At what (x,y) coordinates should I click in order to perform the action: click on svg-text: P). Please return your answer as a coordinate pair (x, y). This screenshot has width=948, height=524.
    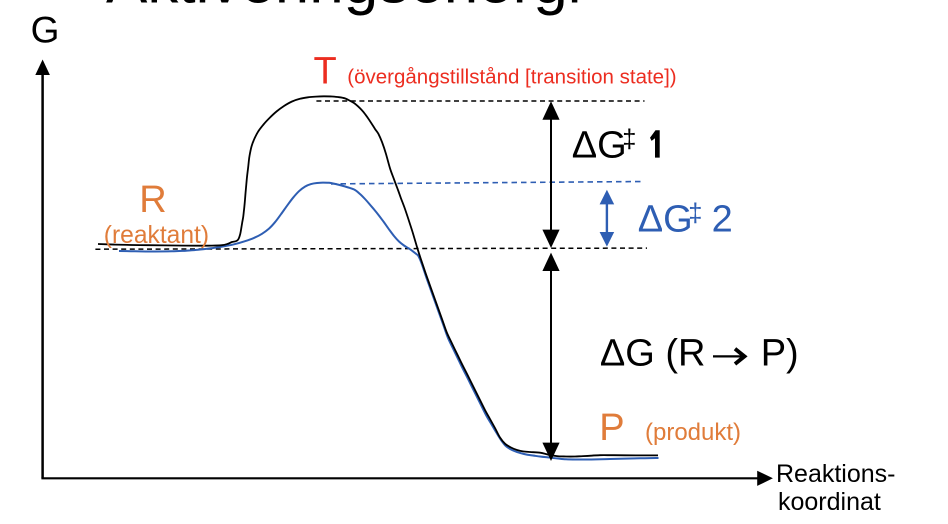
    Looking at the image, I should click on (780, 354).